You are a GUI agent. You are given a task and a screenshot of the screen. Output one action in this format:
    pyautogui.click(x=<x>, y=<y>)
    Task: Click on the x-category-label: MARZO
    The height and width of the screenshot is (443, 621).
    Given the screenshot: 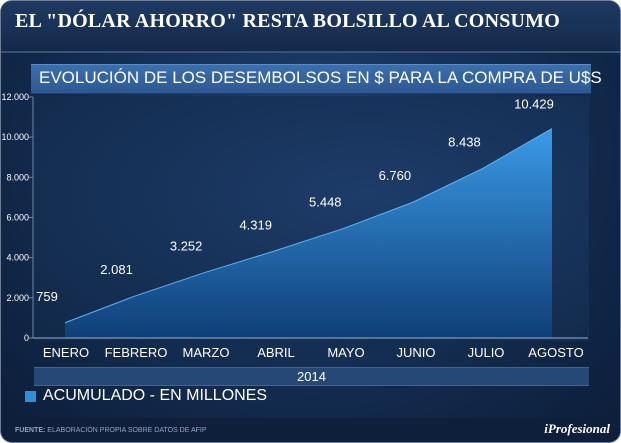 What is the action you would take?
    pyautogui.click(x=206, y=352)
    